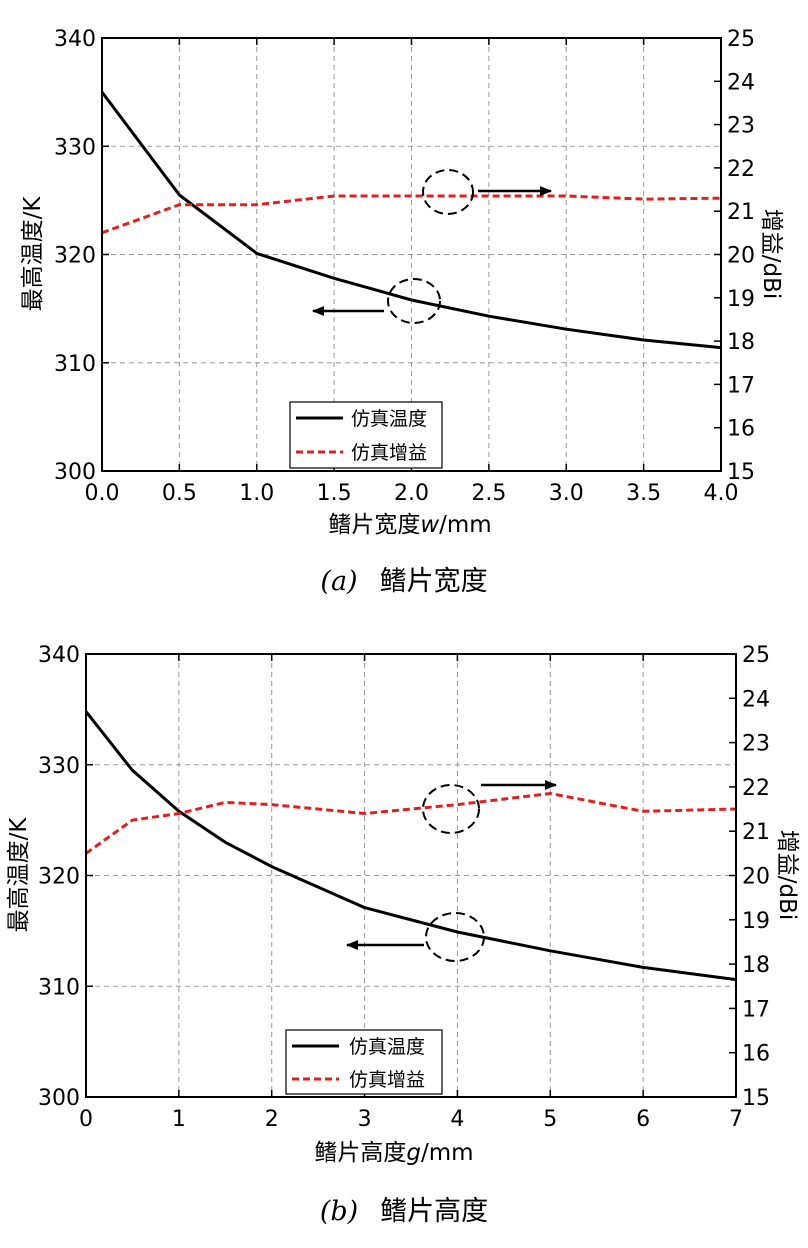 This screenshot has height=1248, width=808. Describe the element at coordinates (741, 39) in the screenshot. I see `y2-tick-label-a: 25` at that location.